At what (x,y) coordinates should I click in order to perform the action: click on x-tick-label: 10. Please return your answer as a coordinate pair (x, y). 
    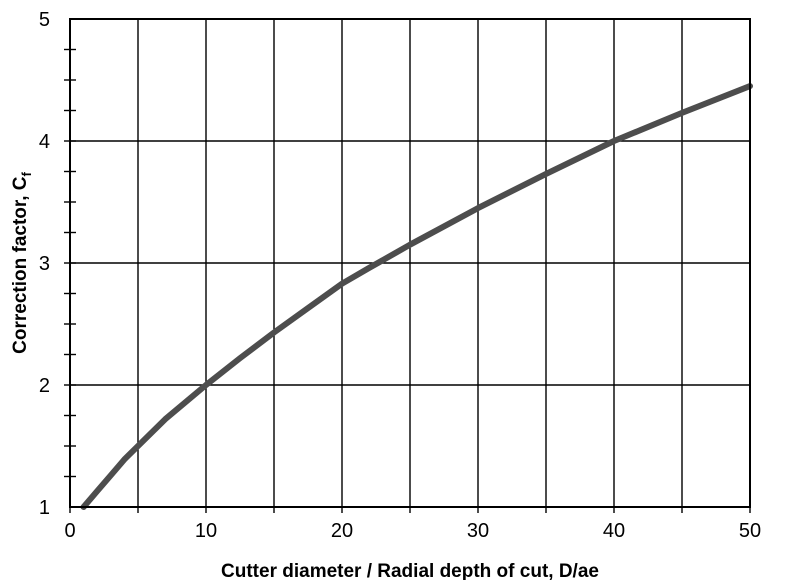
    Looking at the image, I should click on (206, 531).